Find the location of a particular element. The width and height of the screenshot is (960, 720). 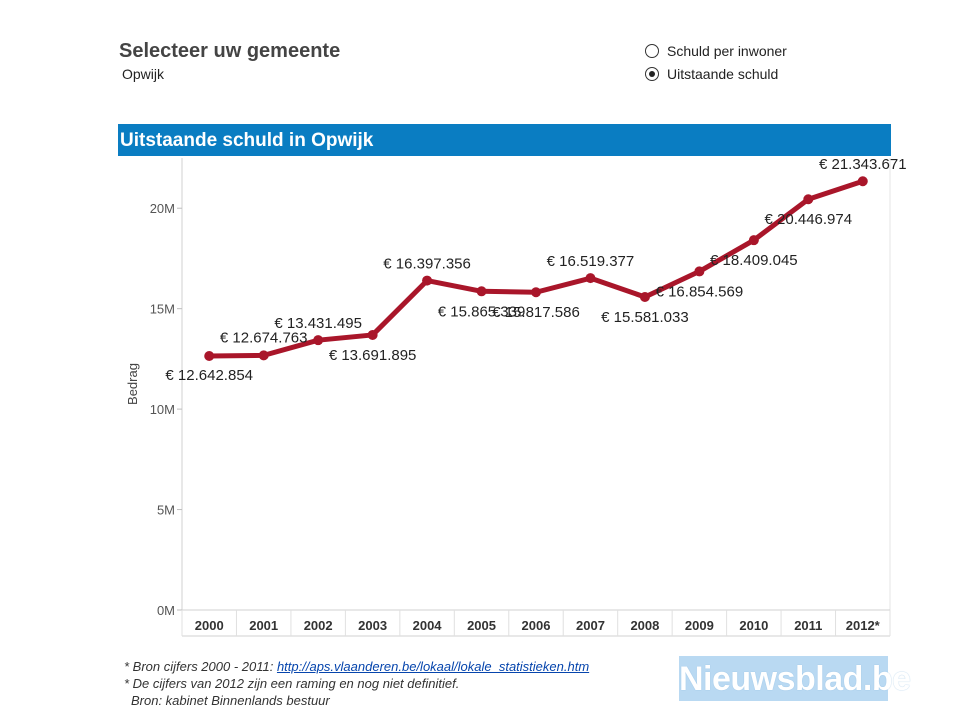

x-tick-label: 2011 is located at coordinates (808, 625).